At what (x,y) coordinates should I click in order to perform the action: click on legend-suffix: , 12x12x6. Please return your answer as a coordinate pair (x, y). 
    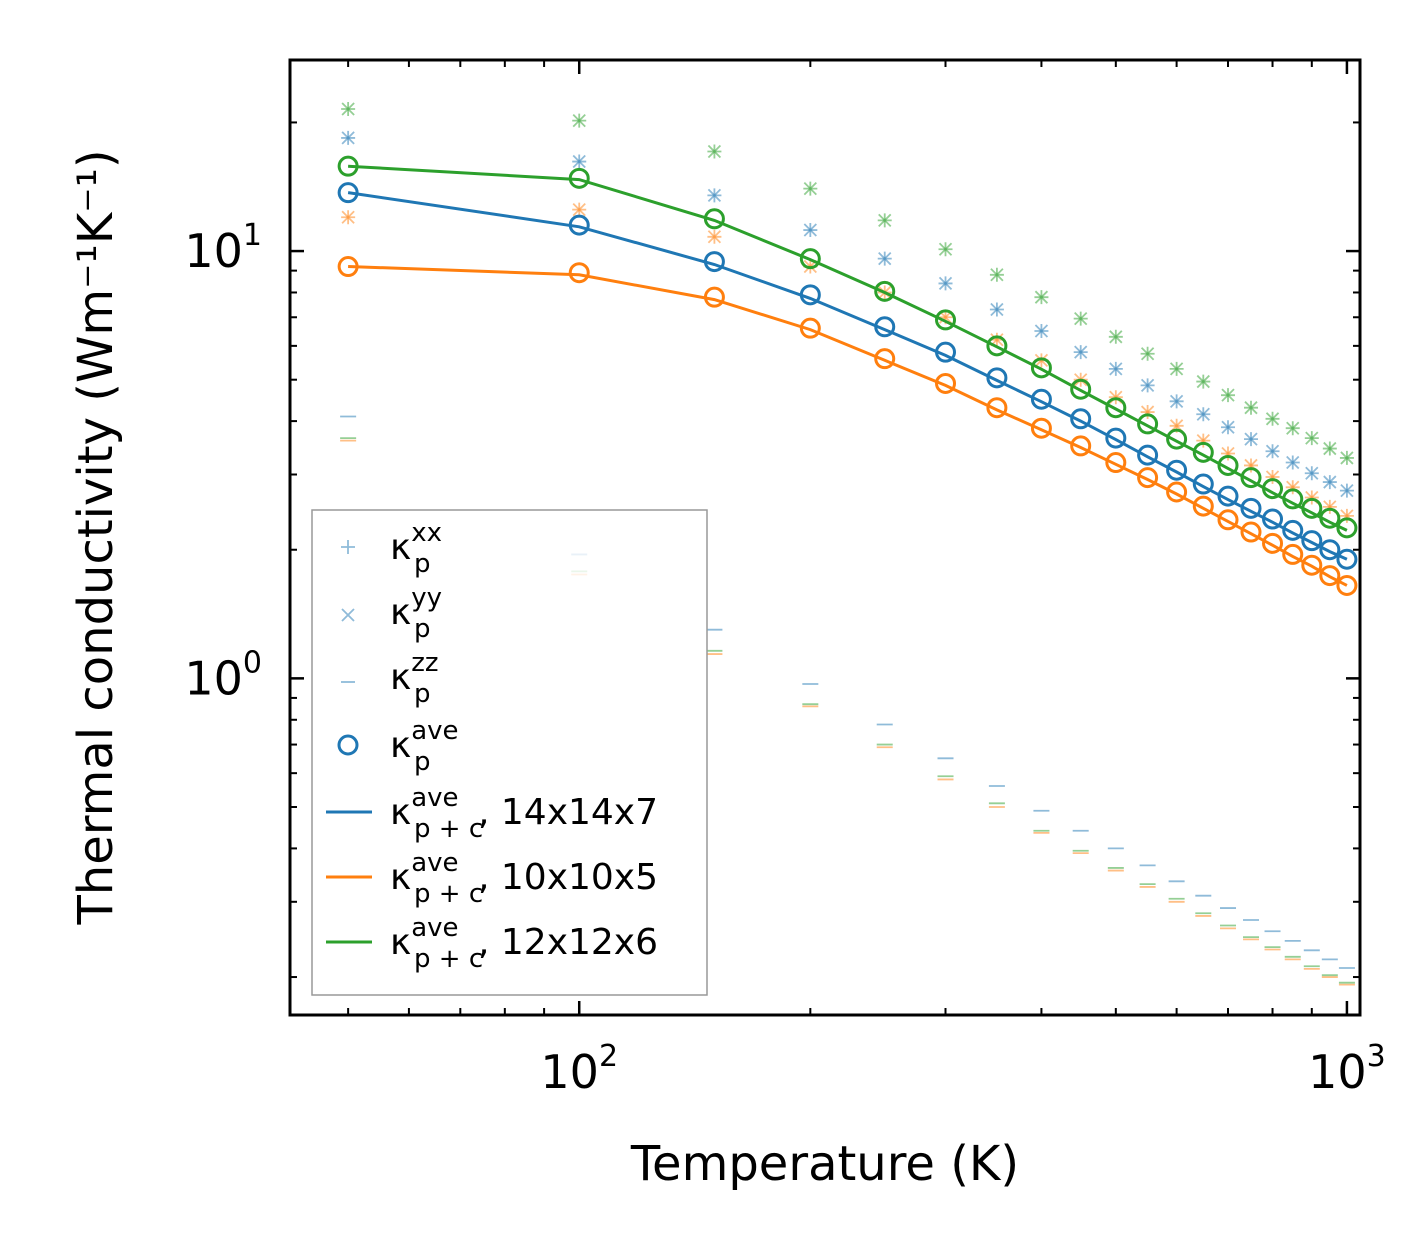
    Looking at the image, I should click on (568, 942).